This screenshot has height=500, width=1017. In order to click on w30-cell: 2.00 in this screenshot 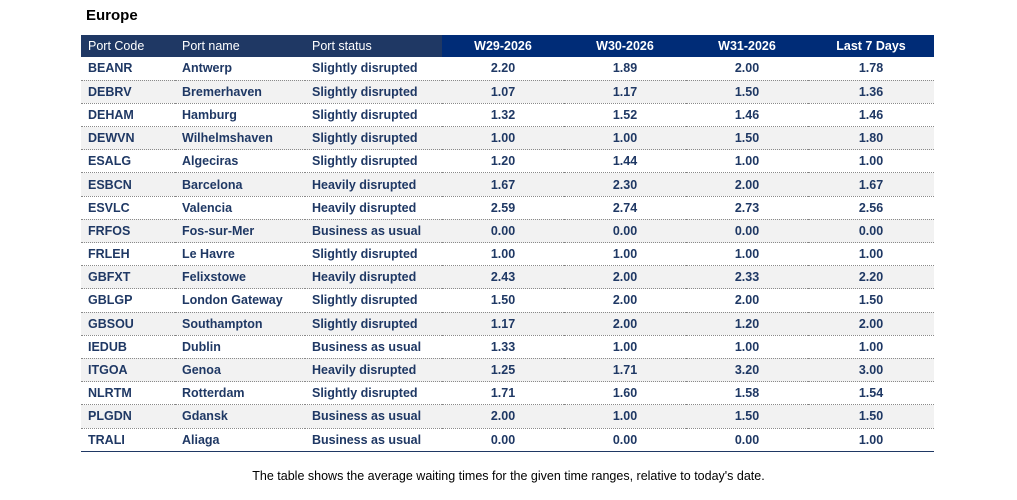, I will do `click(625, 300)`.